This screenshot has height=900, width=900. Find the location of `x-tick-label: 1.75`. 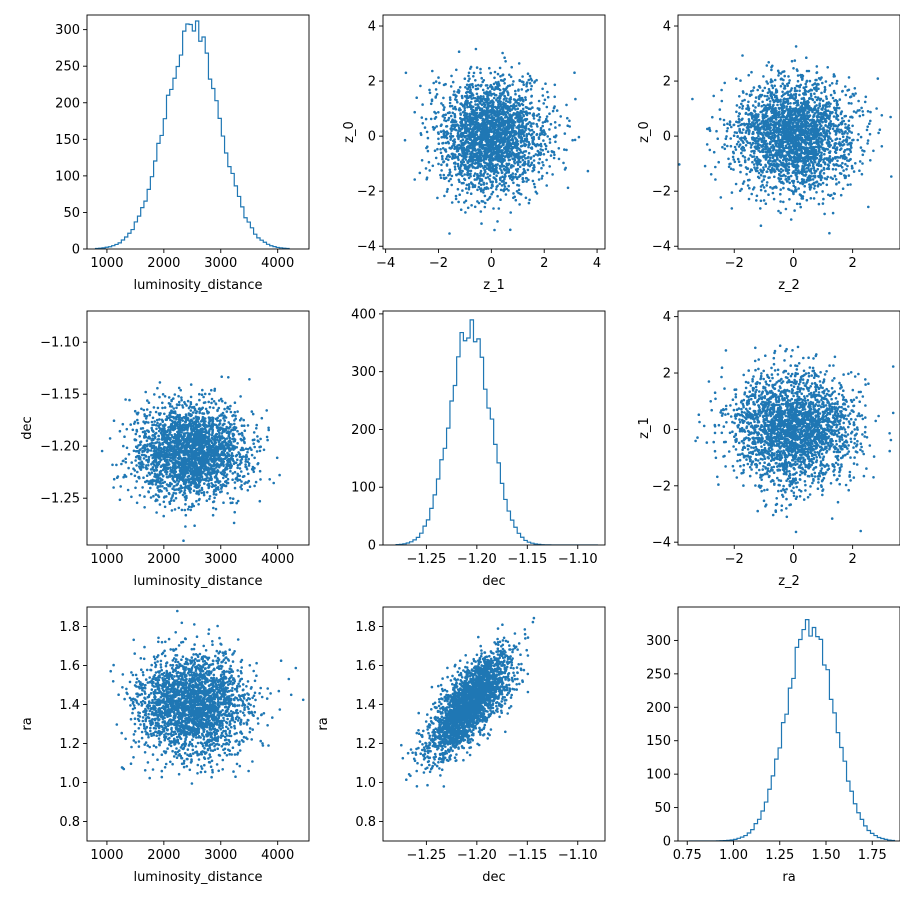

x-tick-label: 1.75 is located at coordinates (872, 855).